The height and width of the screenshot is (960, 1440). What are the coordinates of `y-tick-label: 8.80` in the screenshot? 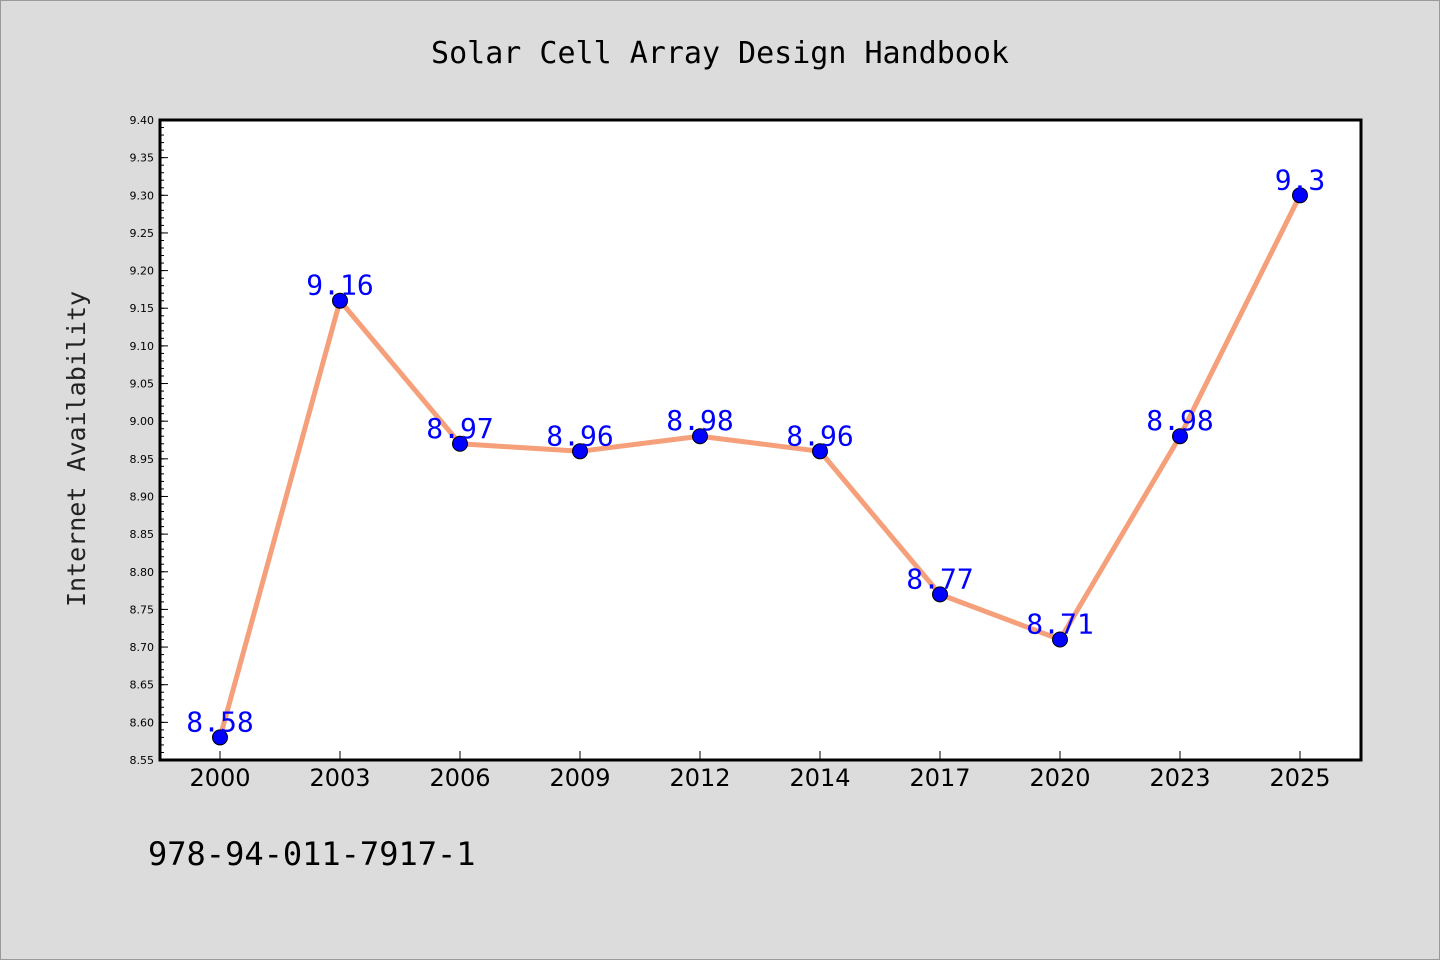 It's located at (142, 572).